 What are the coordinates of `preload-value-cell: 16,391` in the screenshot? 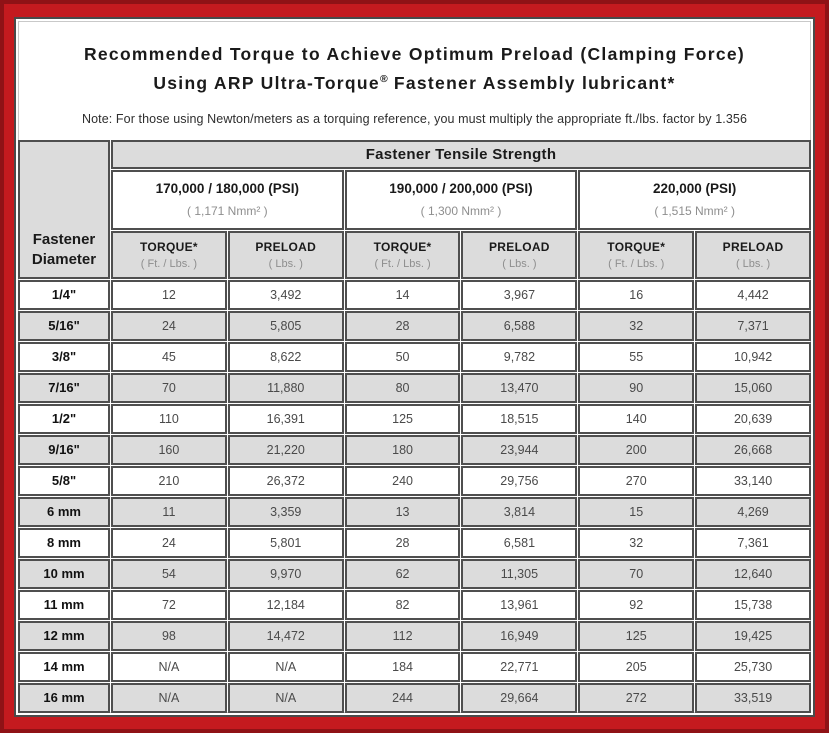 It's located at (285, 418).